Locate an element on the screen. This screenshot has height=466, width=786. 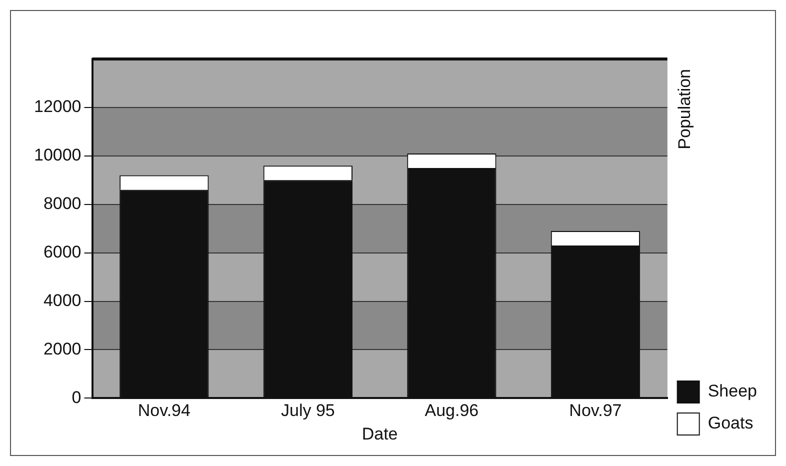
y-tick-label: 2000 is located at coordinates (62, 348).